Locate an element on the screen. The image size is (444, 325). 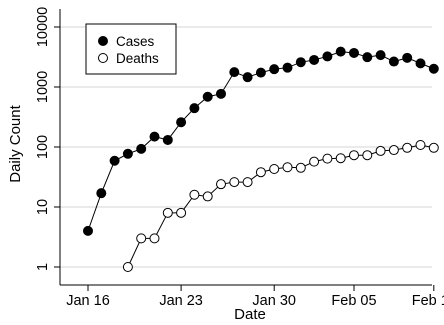
x-tick-label: Feb 11 is located at coordinates (428, 301).